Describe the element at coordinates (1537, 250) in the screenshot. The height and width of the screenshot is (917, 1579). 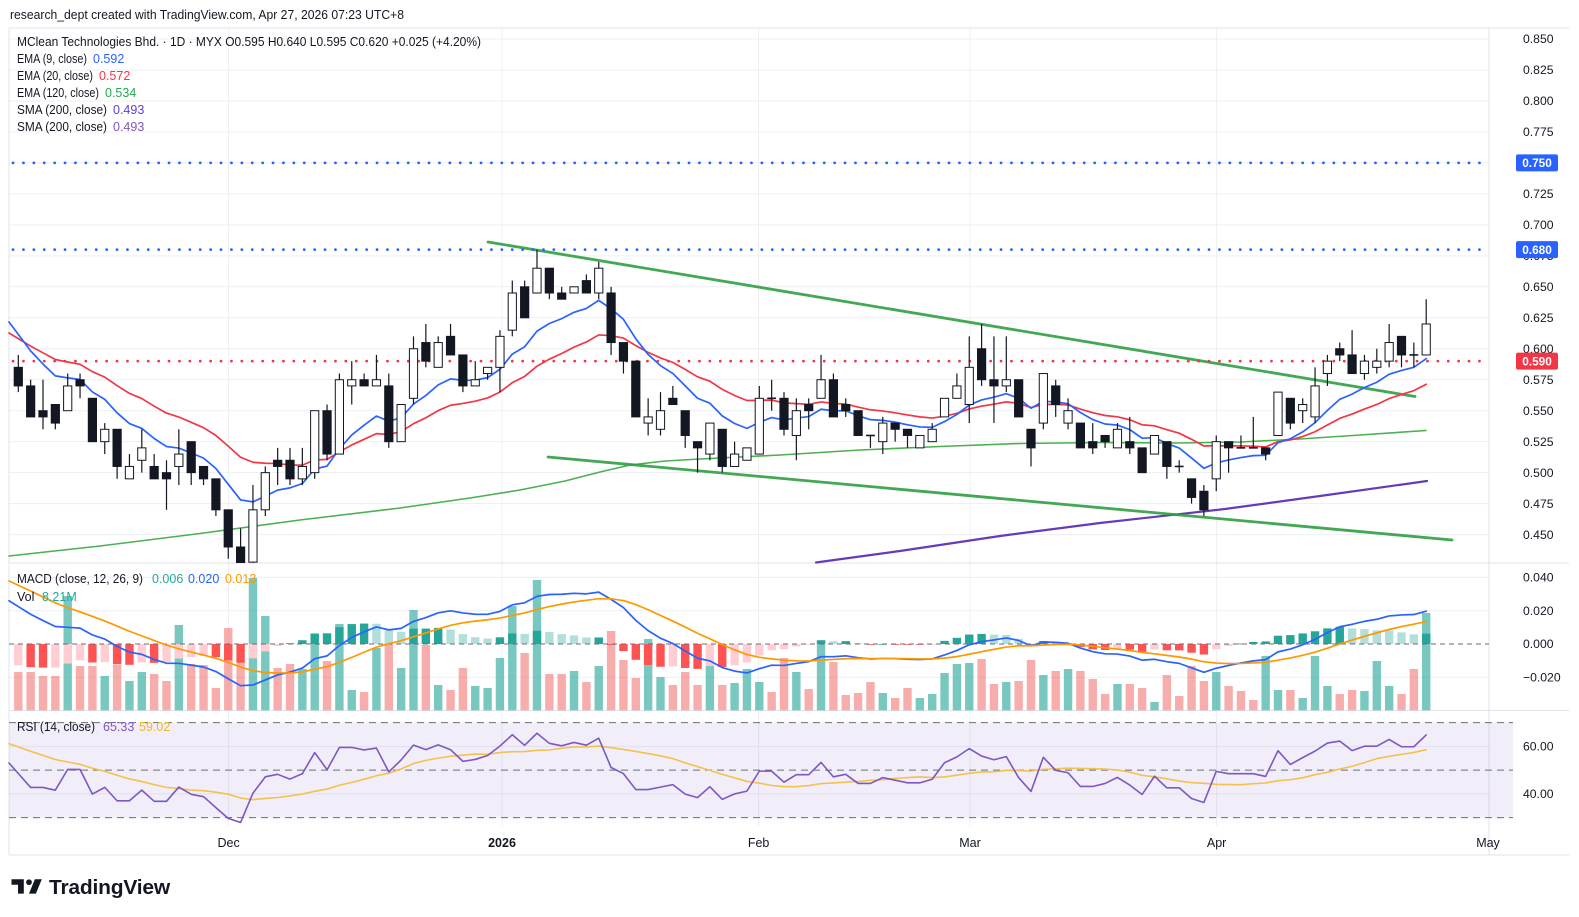
I see `svg-text: 0.680` at that location.